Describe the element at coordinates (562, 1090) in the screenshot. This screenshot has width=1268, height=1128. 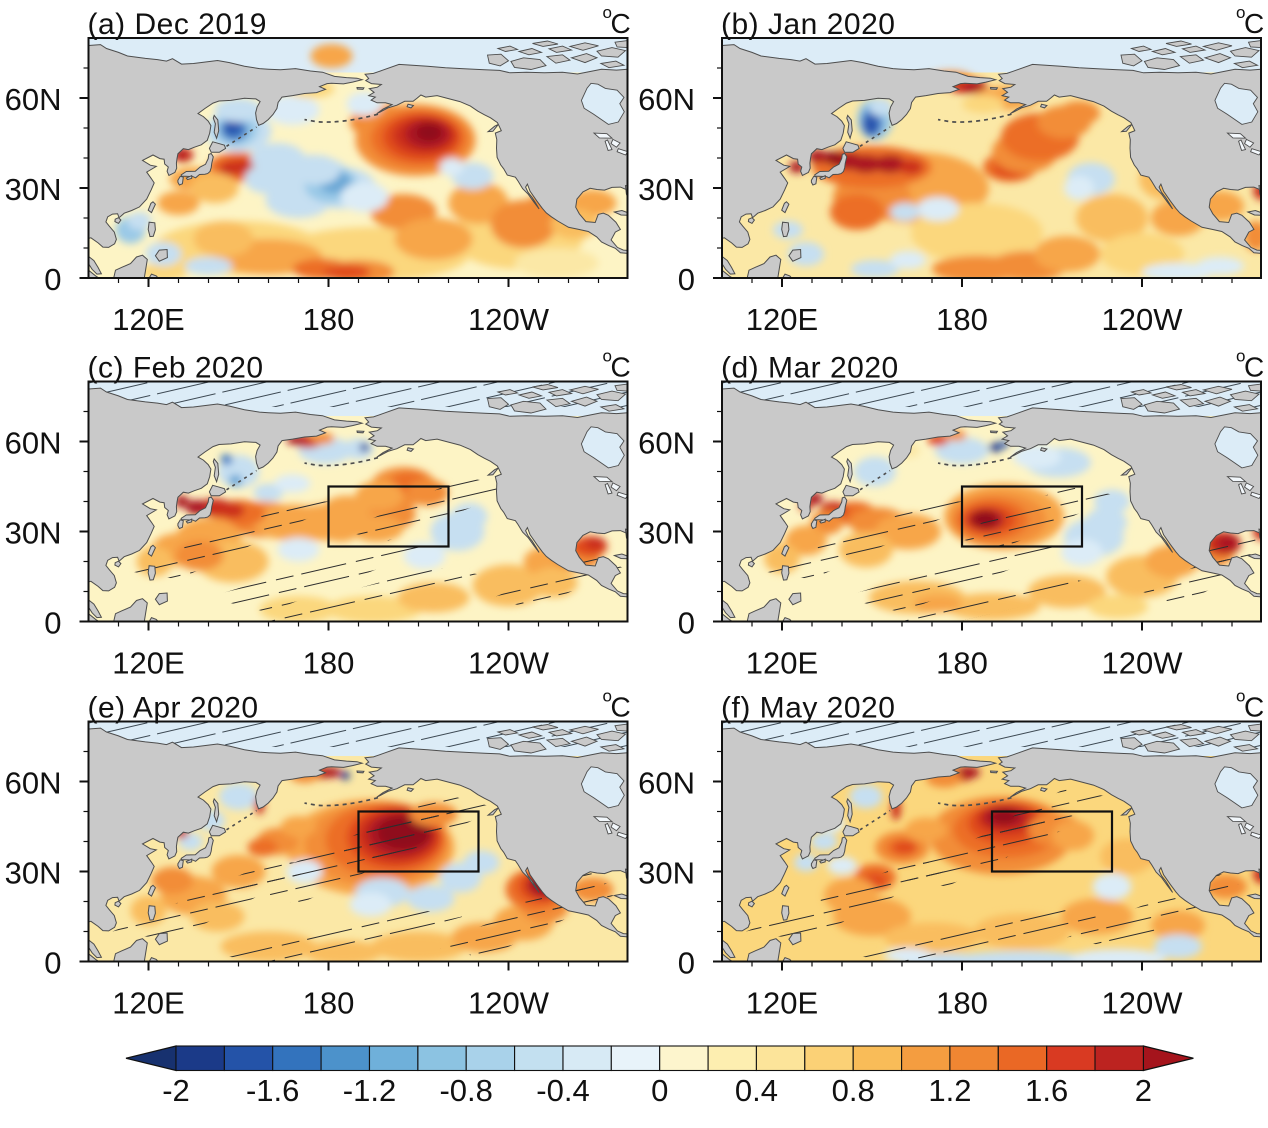
I see `svg-text: -0.4` at that location.